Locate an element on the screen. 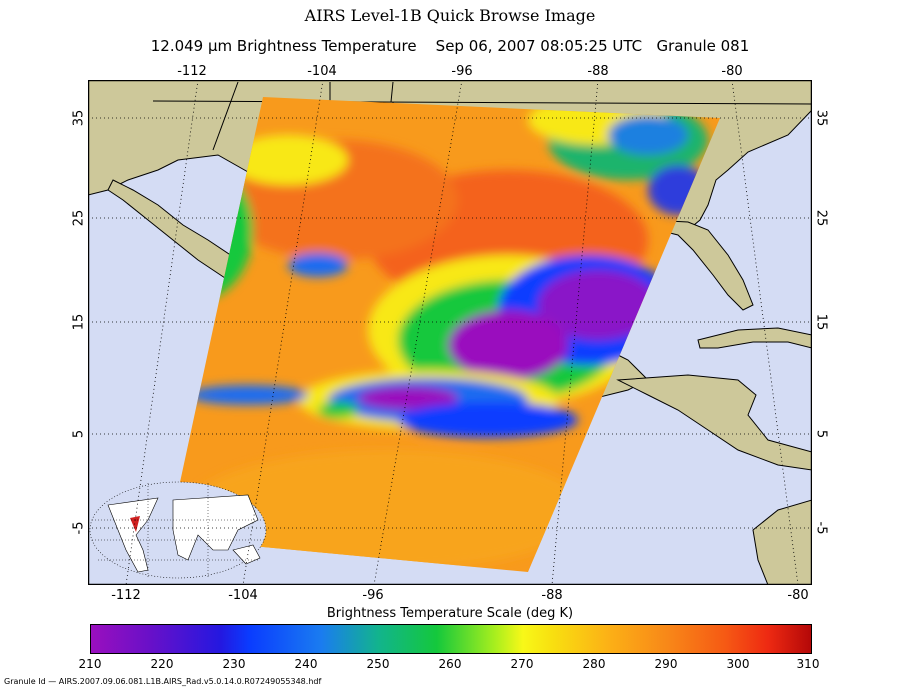  colorbar is located at coordinates (451, 639).